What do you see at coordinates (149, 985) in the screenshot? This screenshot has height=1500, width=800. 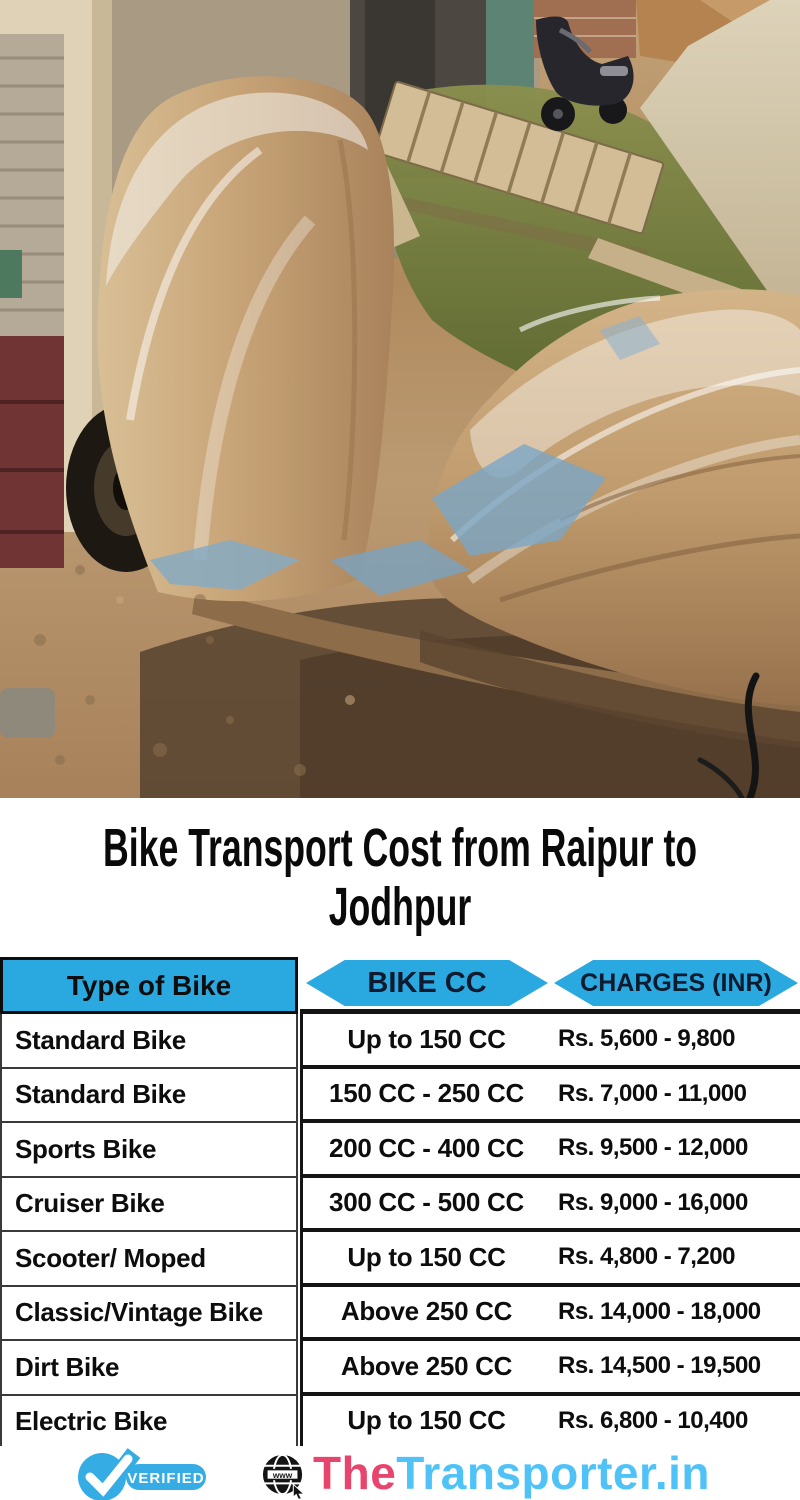 I see `column-header-type: Type of Bike` at bounding box center [149, 985].